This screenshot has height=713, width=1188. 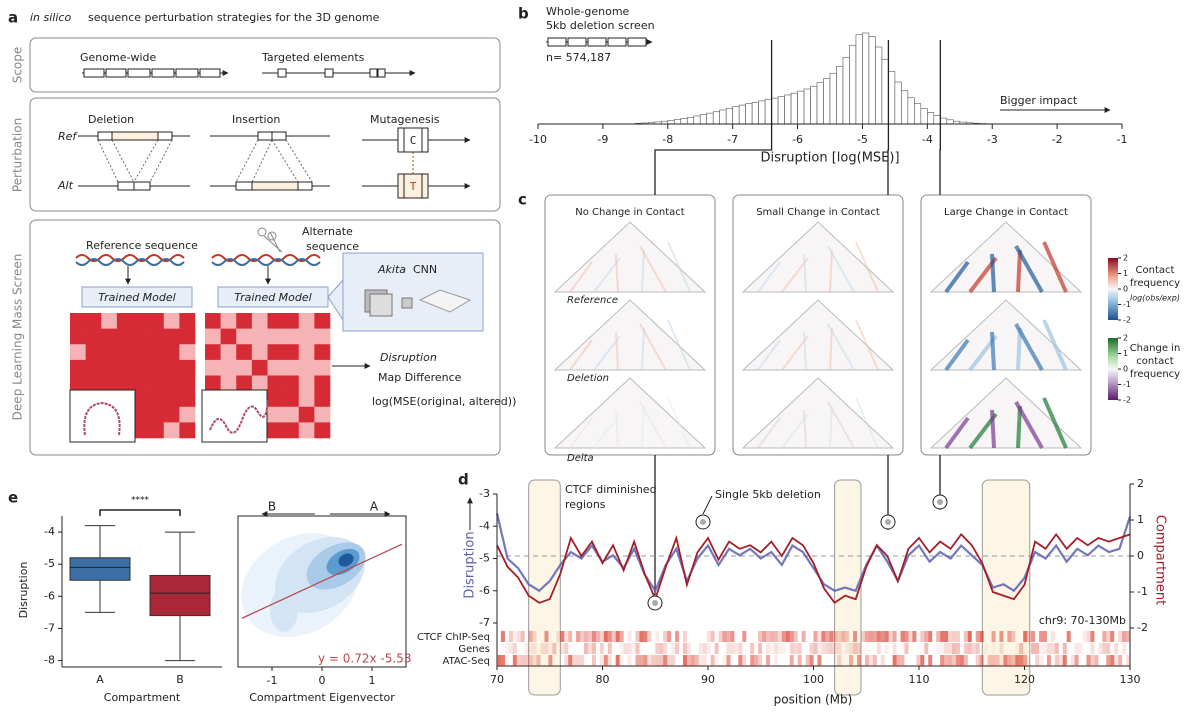 What do you see at coordinates (137, 297) in the screenshot?
I see `model-box` at bounding box center [137, 297].